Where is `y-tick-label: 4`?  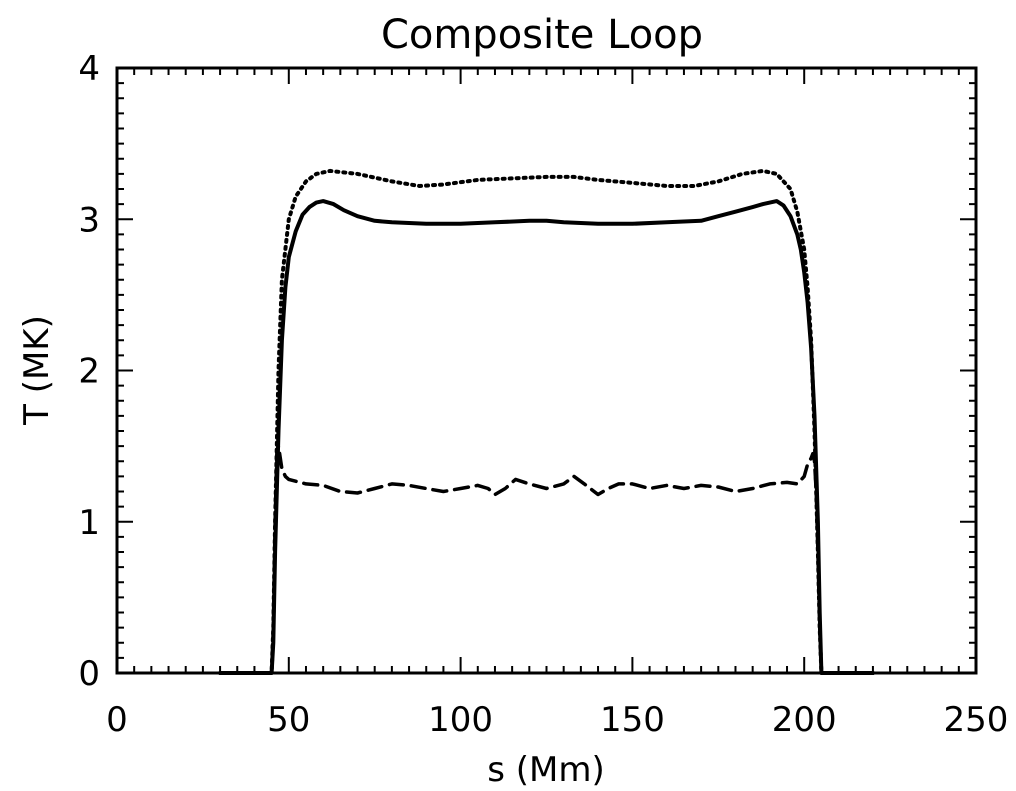
y-tick-label: 4 is located at coordinates (89, 69).